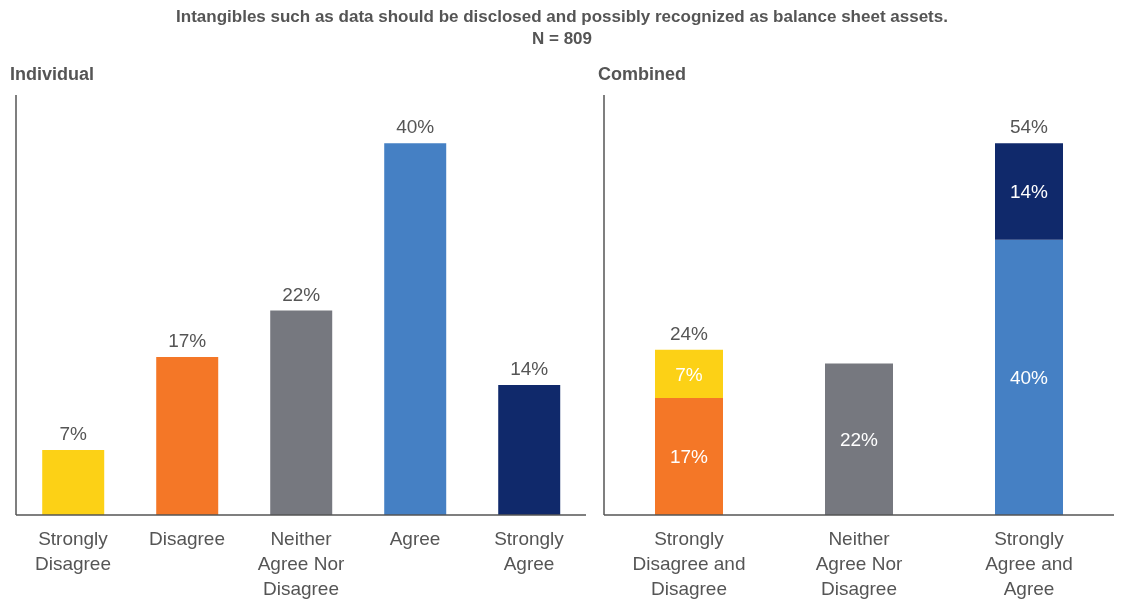 The width and height of the screenshot is (1124, 603). I want to click on x-tick-label: Strongly Agree and Agree, so click(1029, 563).